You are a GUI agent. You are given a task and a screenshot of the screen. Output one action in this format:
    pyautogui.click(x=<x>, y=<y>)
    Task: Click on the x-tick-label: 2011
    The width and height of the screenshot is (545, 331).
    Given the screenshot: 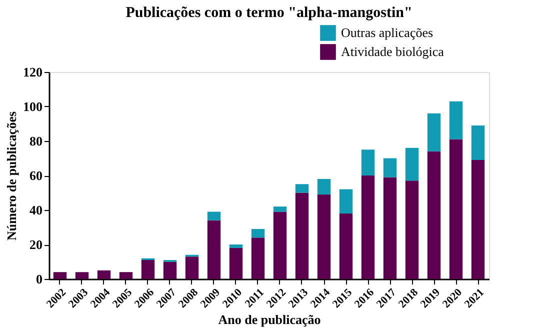 What is the action you would take?
    pyautogui.click(x=254, y=298)
    